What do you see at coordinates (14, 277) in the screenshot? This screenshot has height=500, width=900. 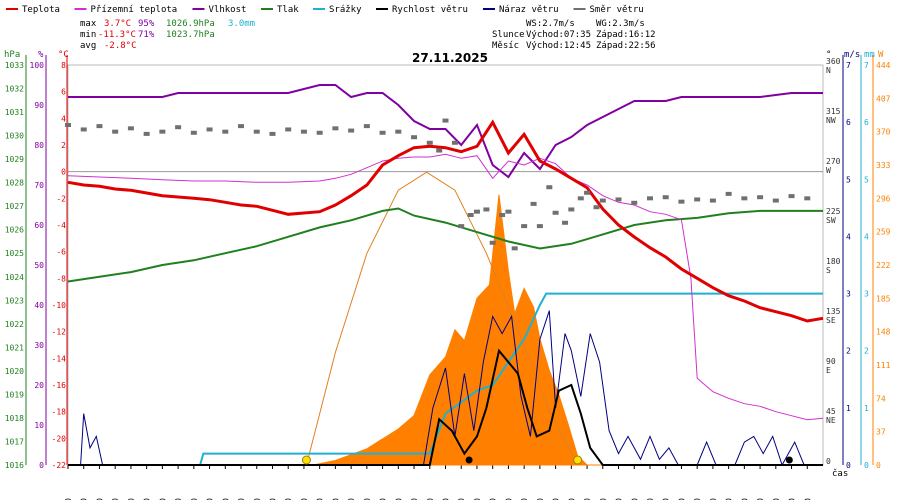 I see `hpa-tick-8: 1024` at bounding box center [14, 277].